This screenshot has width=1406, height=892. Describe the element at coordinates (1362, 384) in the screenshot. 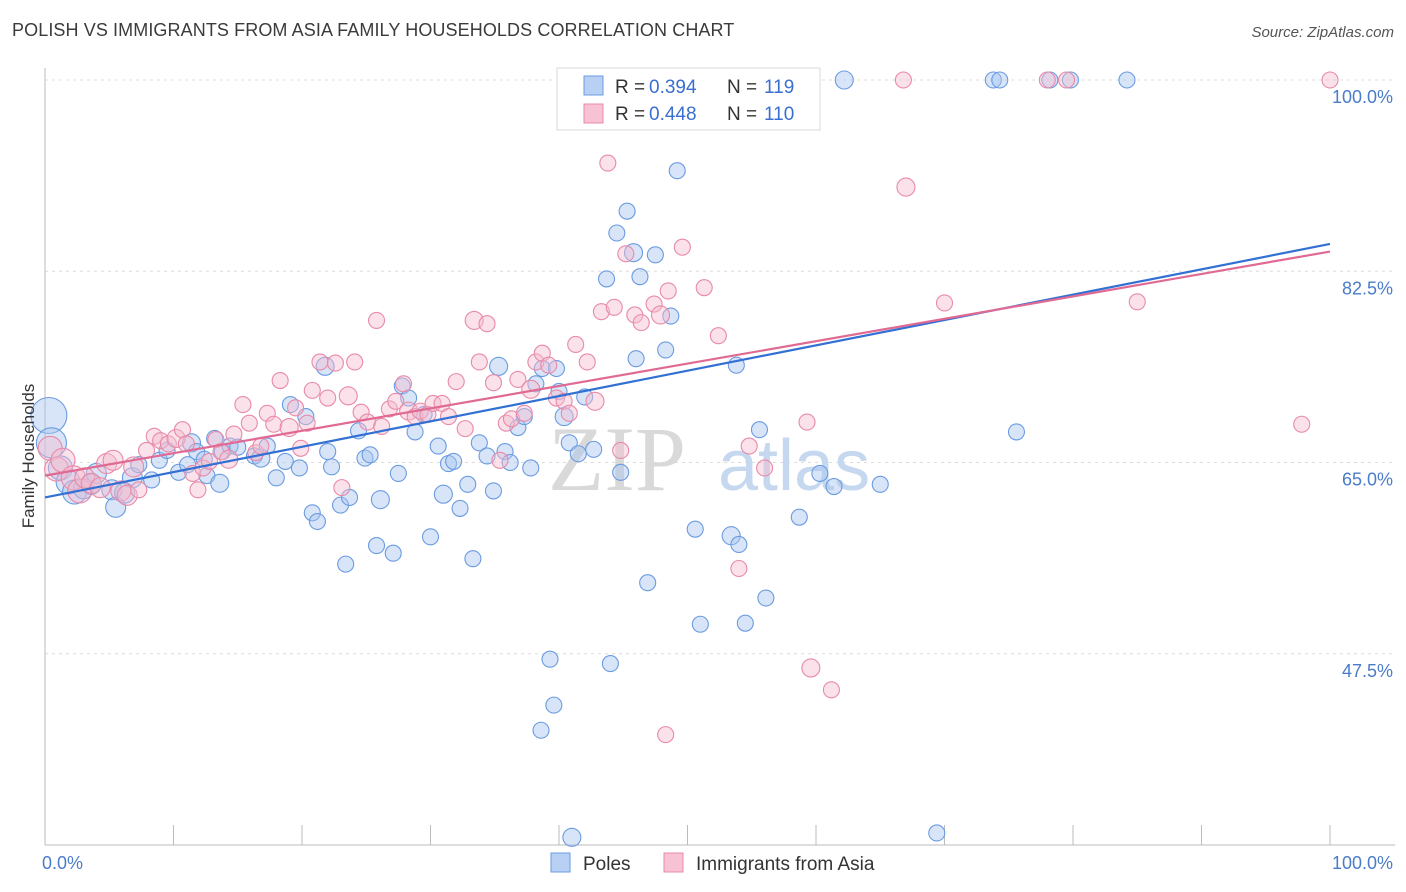

I see `y-tick-labels: 100.0% 82.5% 65.0% 47.5%` at that location.